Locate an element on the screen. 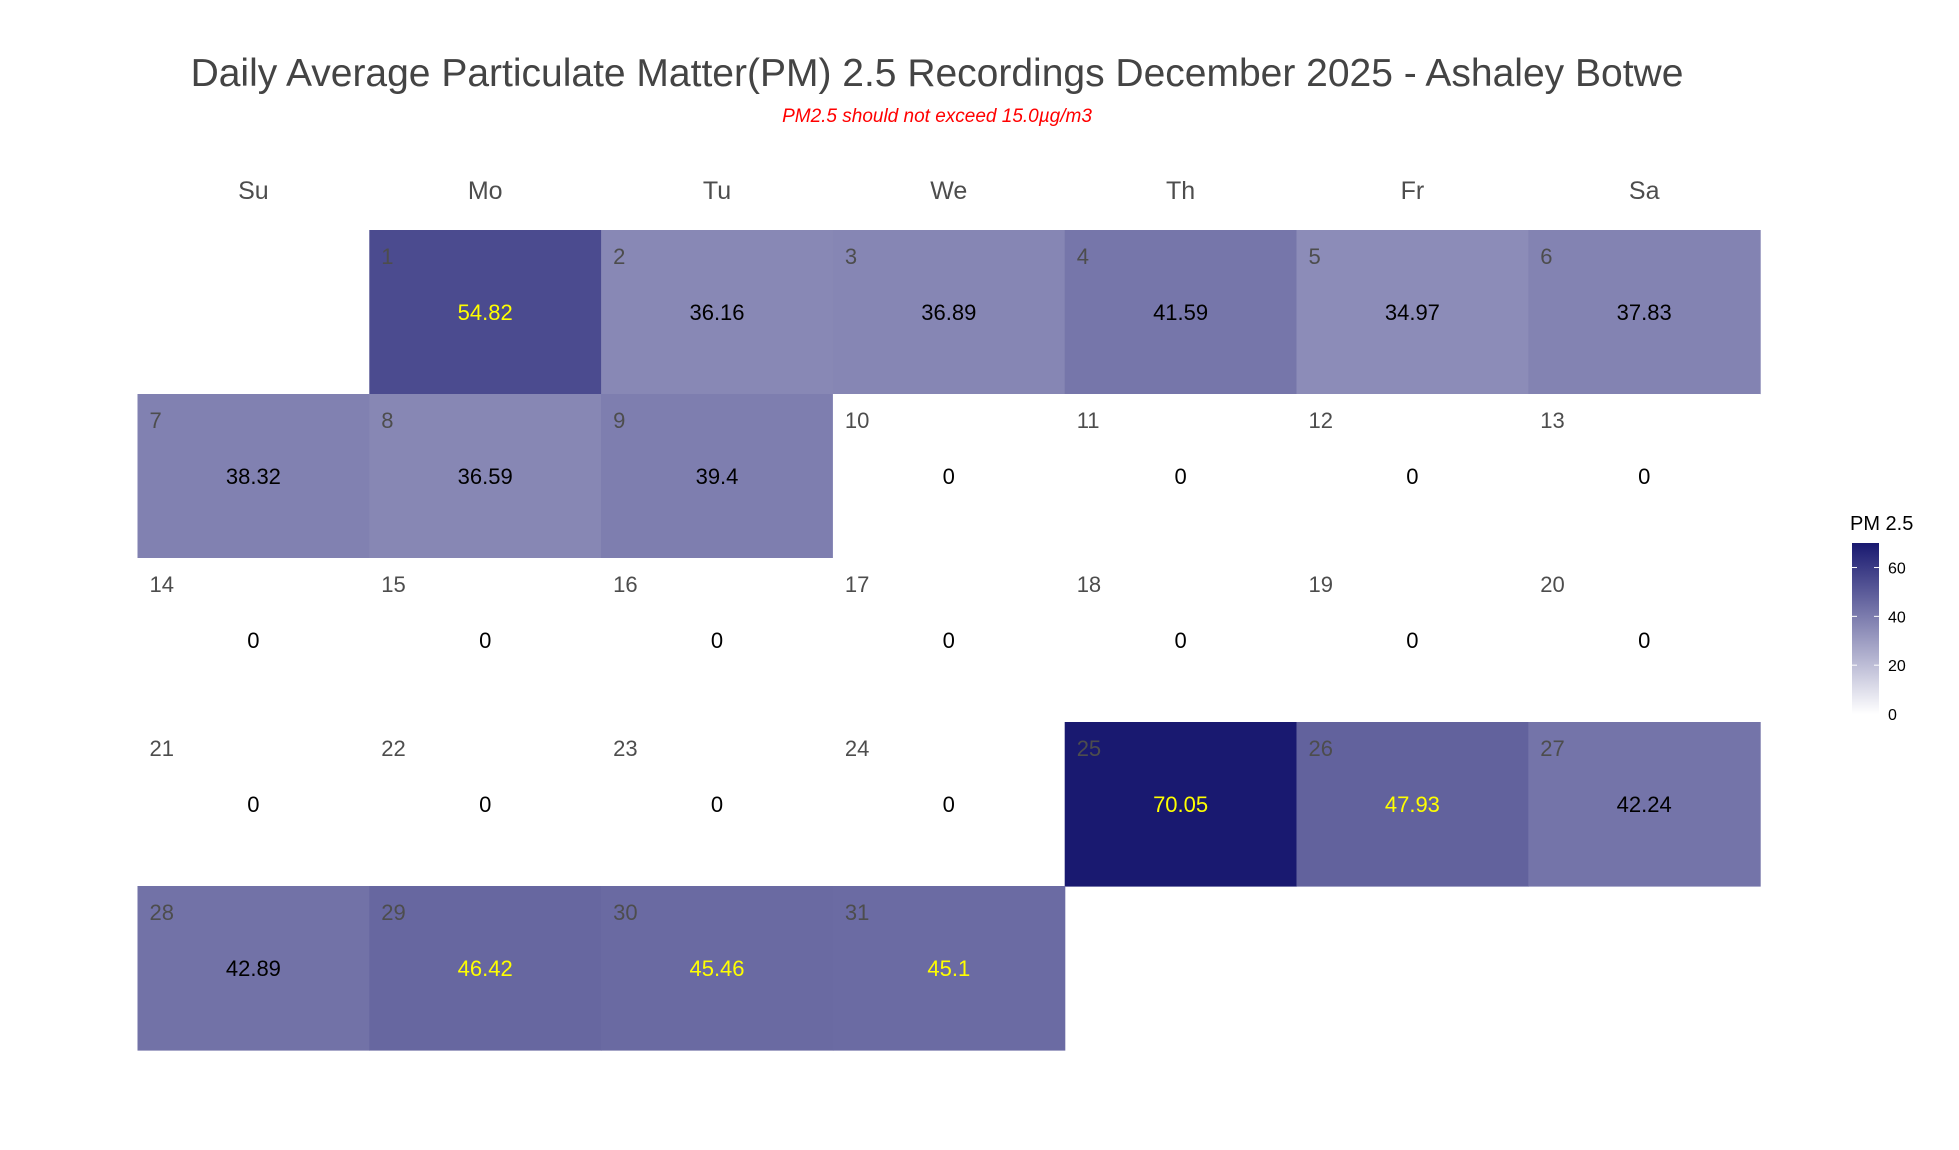 The image size is (1959, 1150). pm25-value-label: 41.59 is located at coordinates (1180, 312).